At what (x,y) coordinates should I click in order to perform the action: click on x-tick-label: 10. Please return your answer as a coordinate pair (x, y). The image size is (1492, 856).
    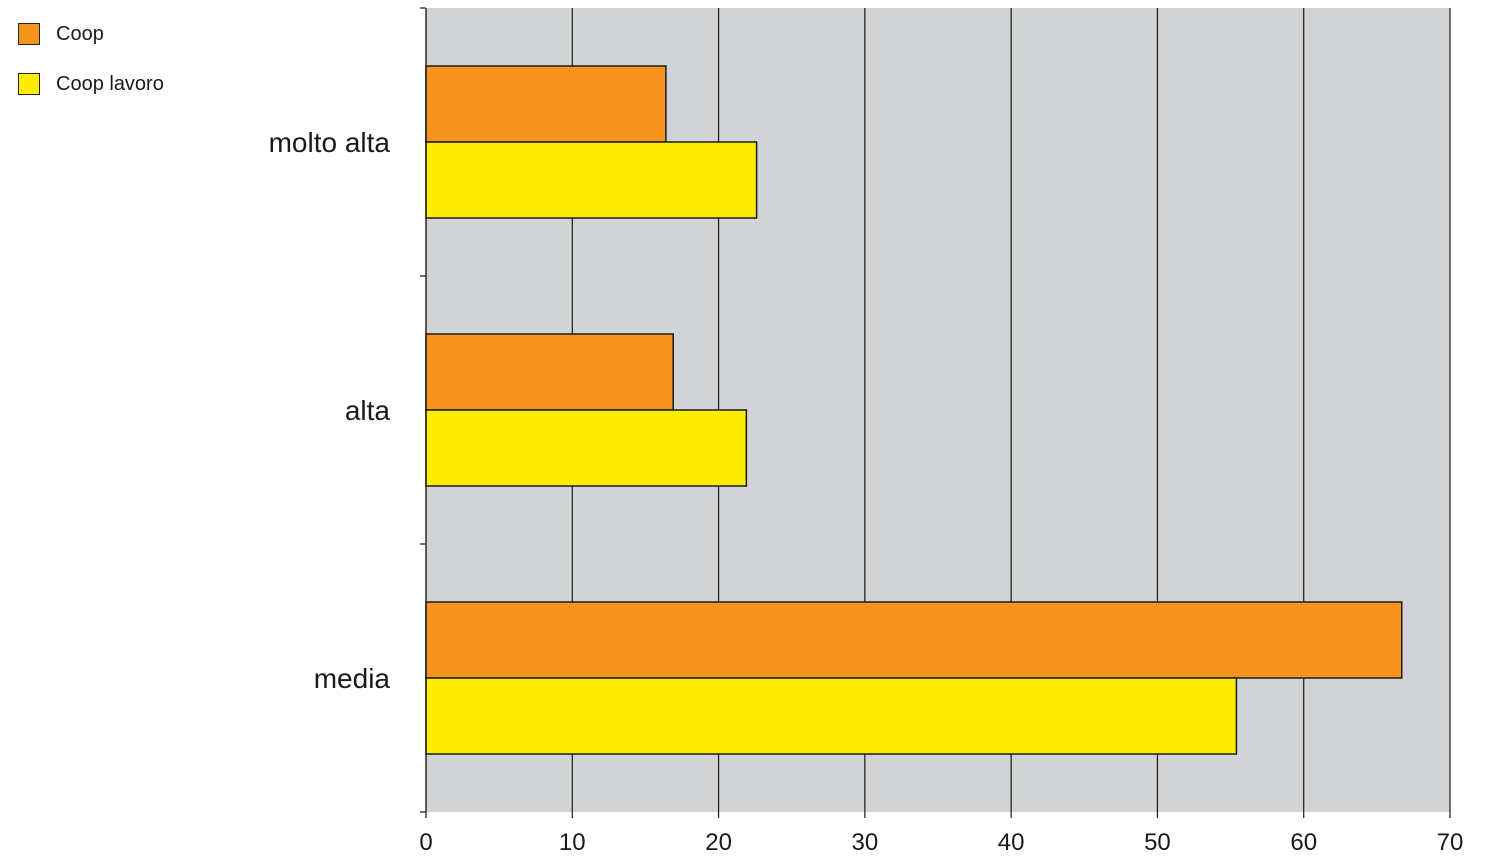
    Looking at the image, I should click on (572, 842).